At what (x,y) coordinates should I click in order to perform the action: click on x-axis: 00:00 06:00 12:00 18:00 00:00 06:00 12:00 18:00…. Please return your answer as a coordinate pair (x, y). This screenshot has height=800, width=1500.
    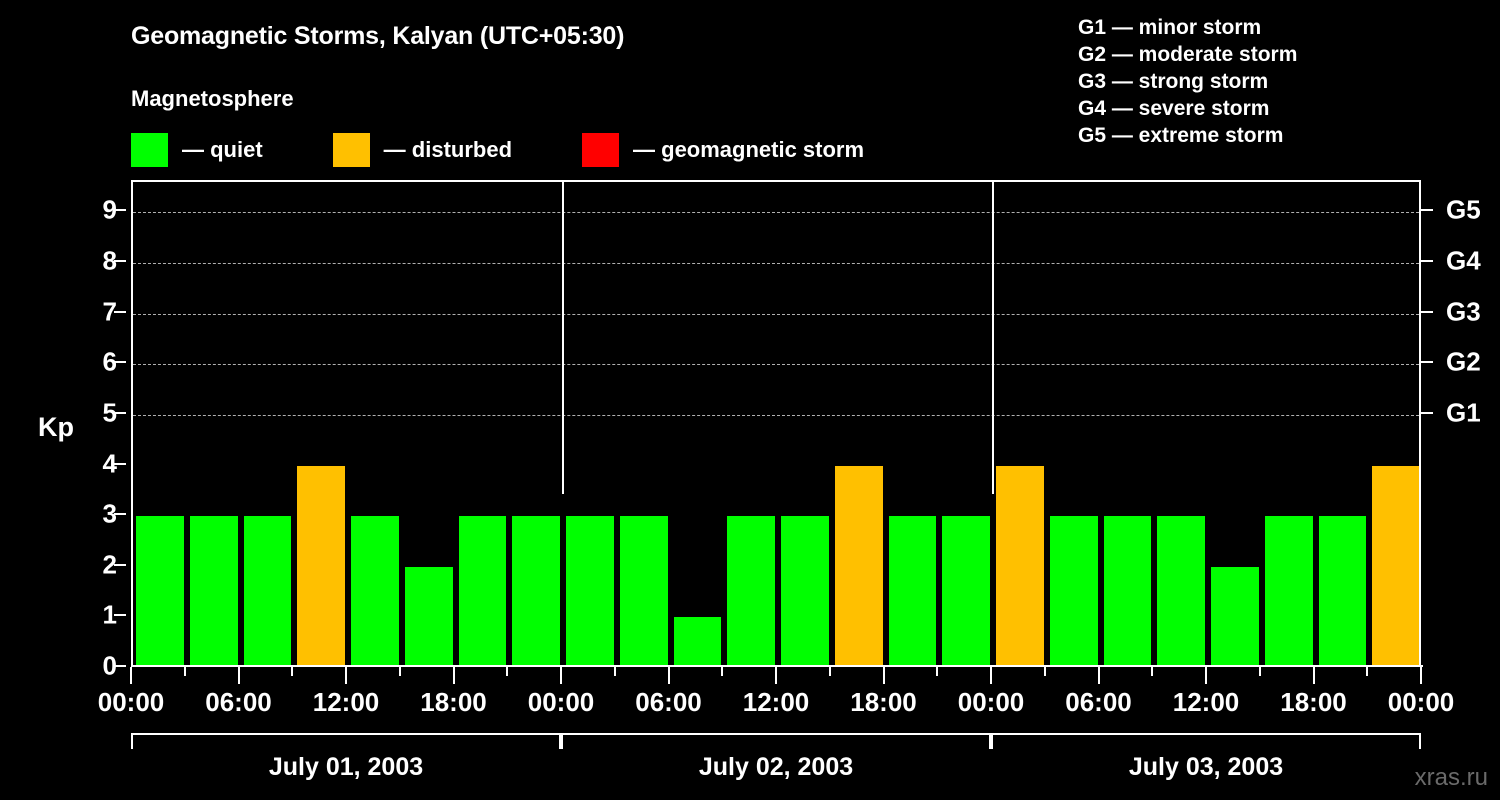
    Looking at the image, I should click on (776, 695).